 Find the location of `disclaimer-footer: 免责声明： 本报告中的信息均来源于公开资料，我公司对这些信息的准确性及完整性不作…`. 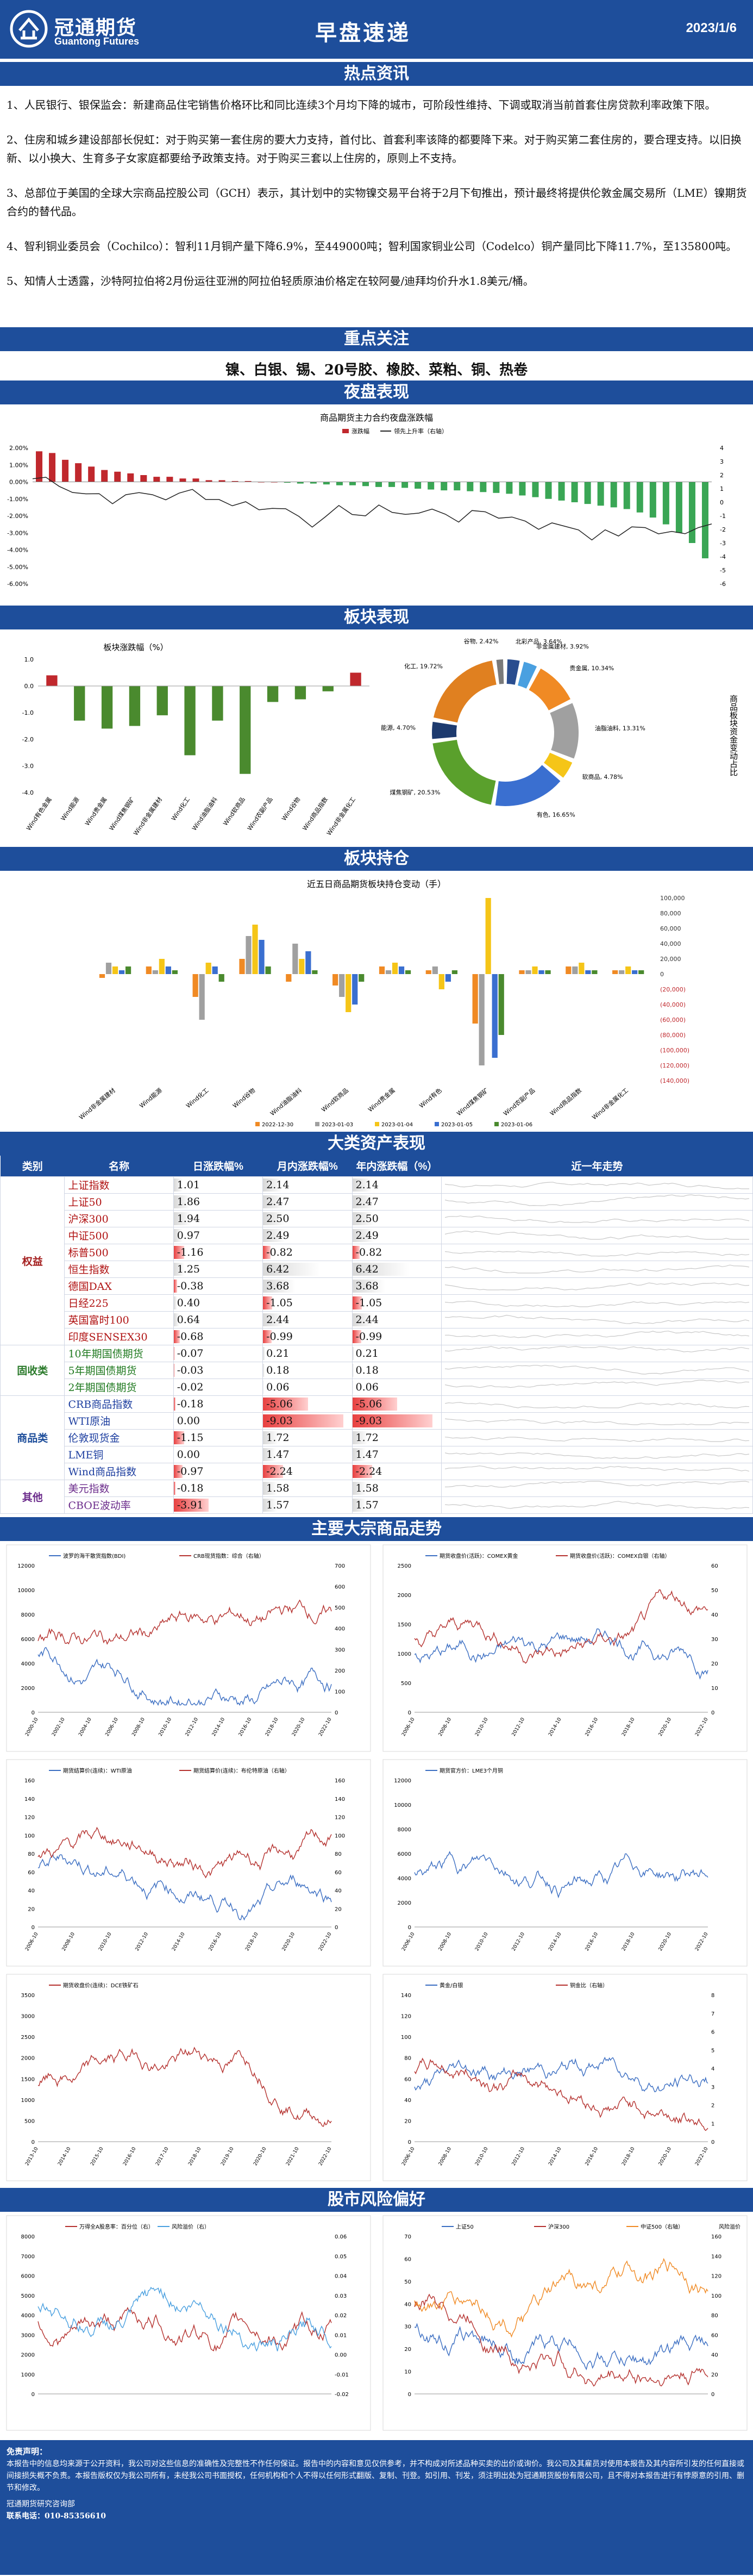

disclaimer-footer: 免责声明： 本报告中的信息均来源于公开资料，我公司对这些信息的准确性及完整性不作… is located at coordinates (376, 2508).